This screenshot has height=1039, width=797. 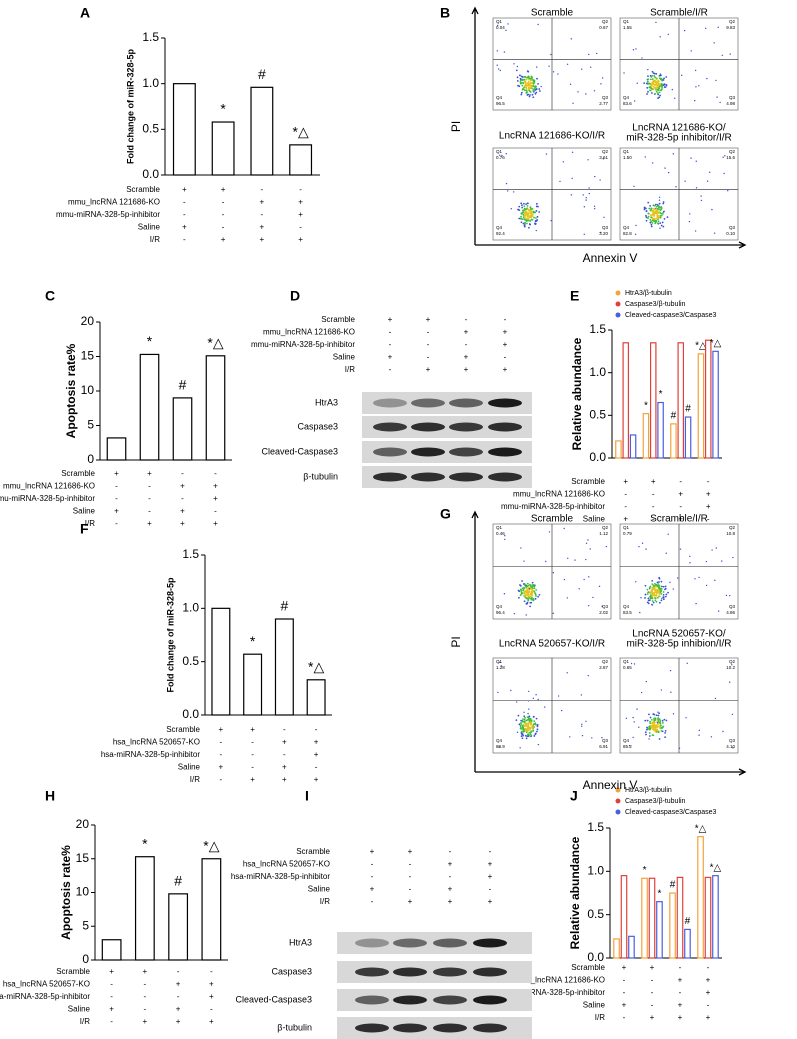 I want to click on axis-arrow, so click(x=609, y=643).